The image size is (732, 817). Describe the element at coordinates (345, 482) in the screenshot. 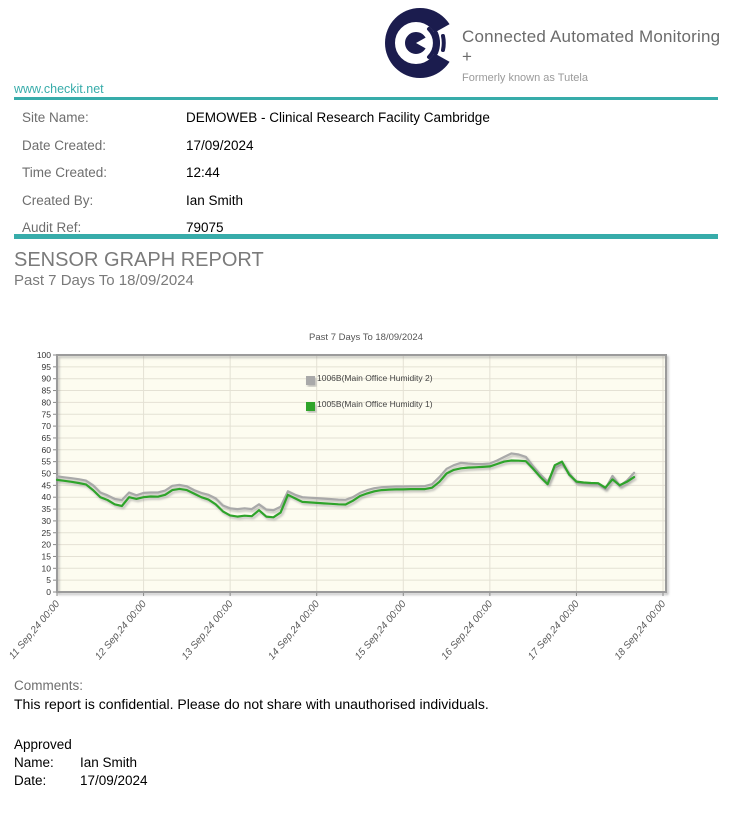

I see `series-line-1006B` at that location.